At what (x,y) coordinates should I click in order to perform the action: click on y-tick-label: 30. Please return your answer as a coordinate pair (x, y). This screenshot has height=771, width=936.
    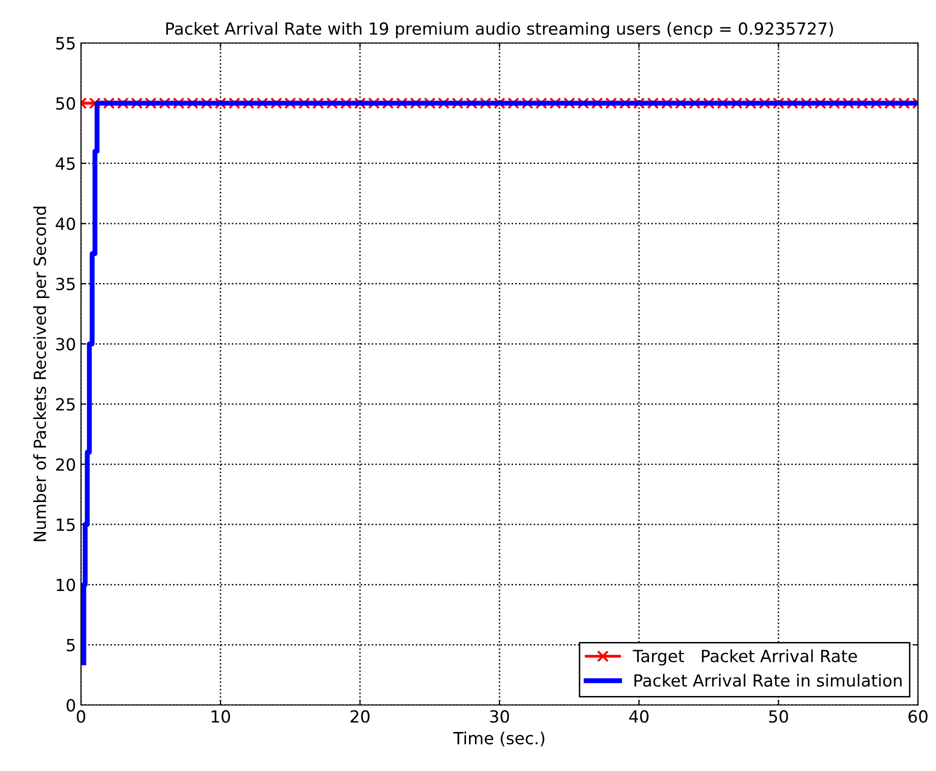
    Looking at the image, I should click on (66, 344).